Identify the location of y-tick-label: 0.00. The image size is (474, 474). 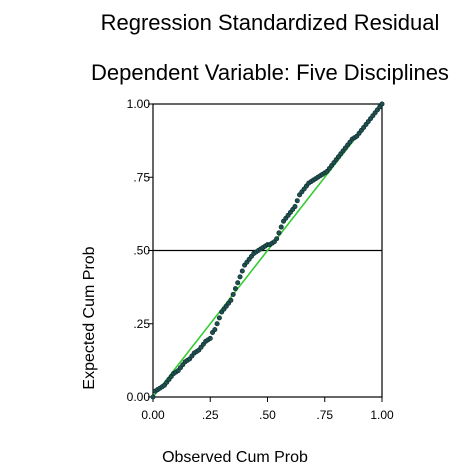
(139, 397).